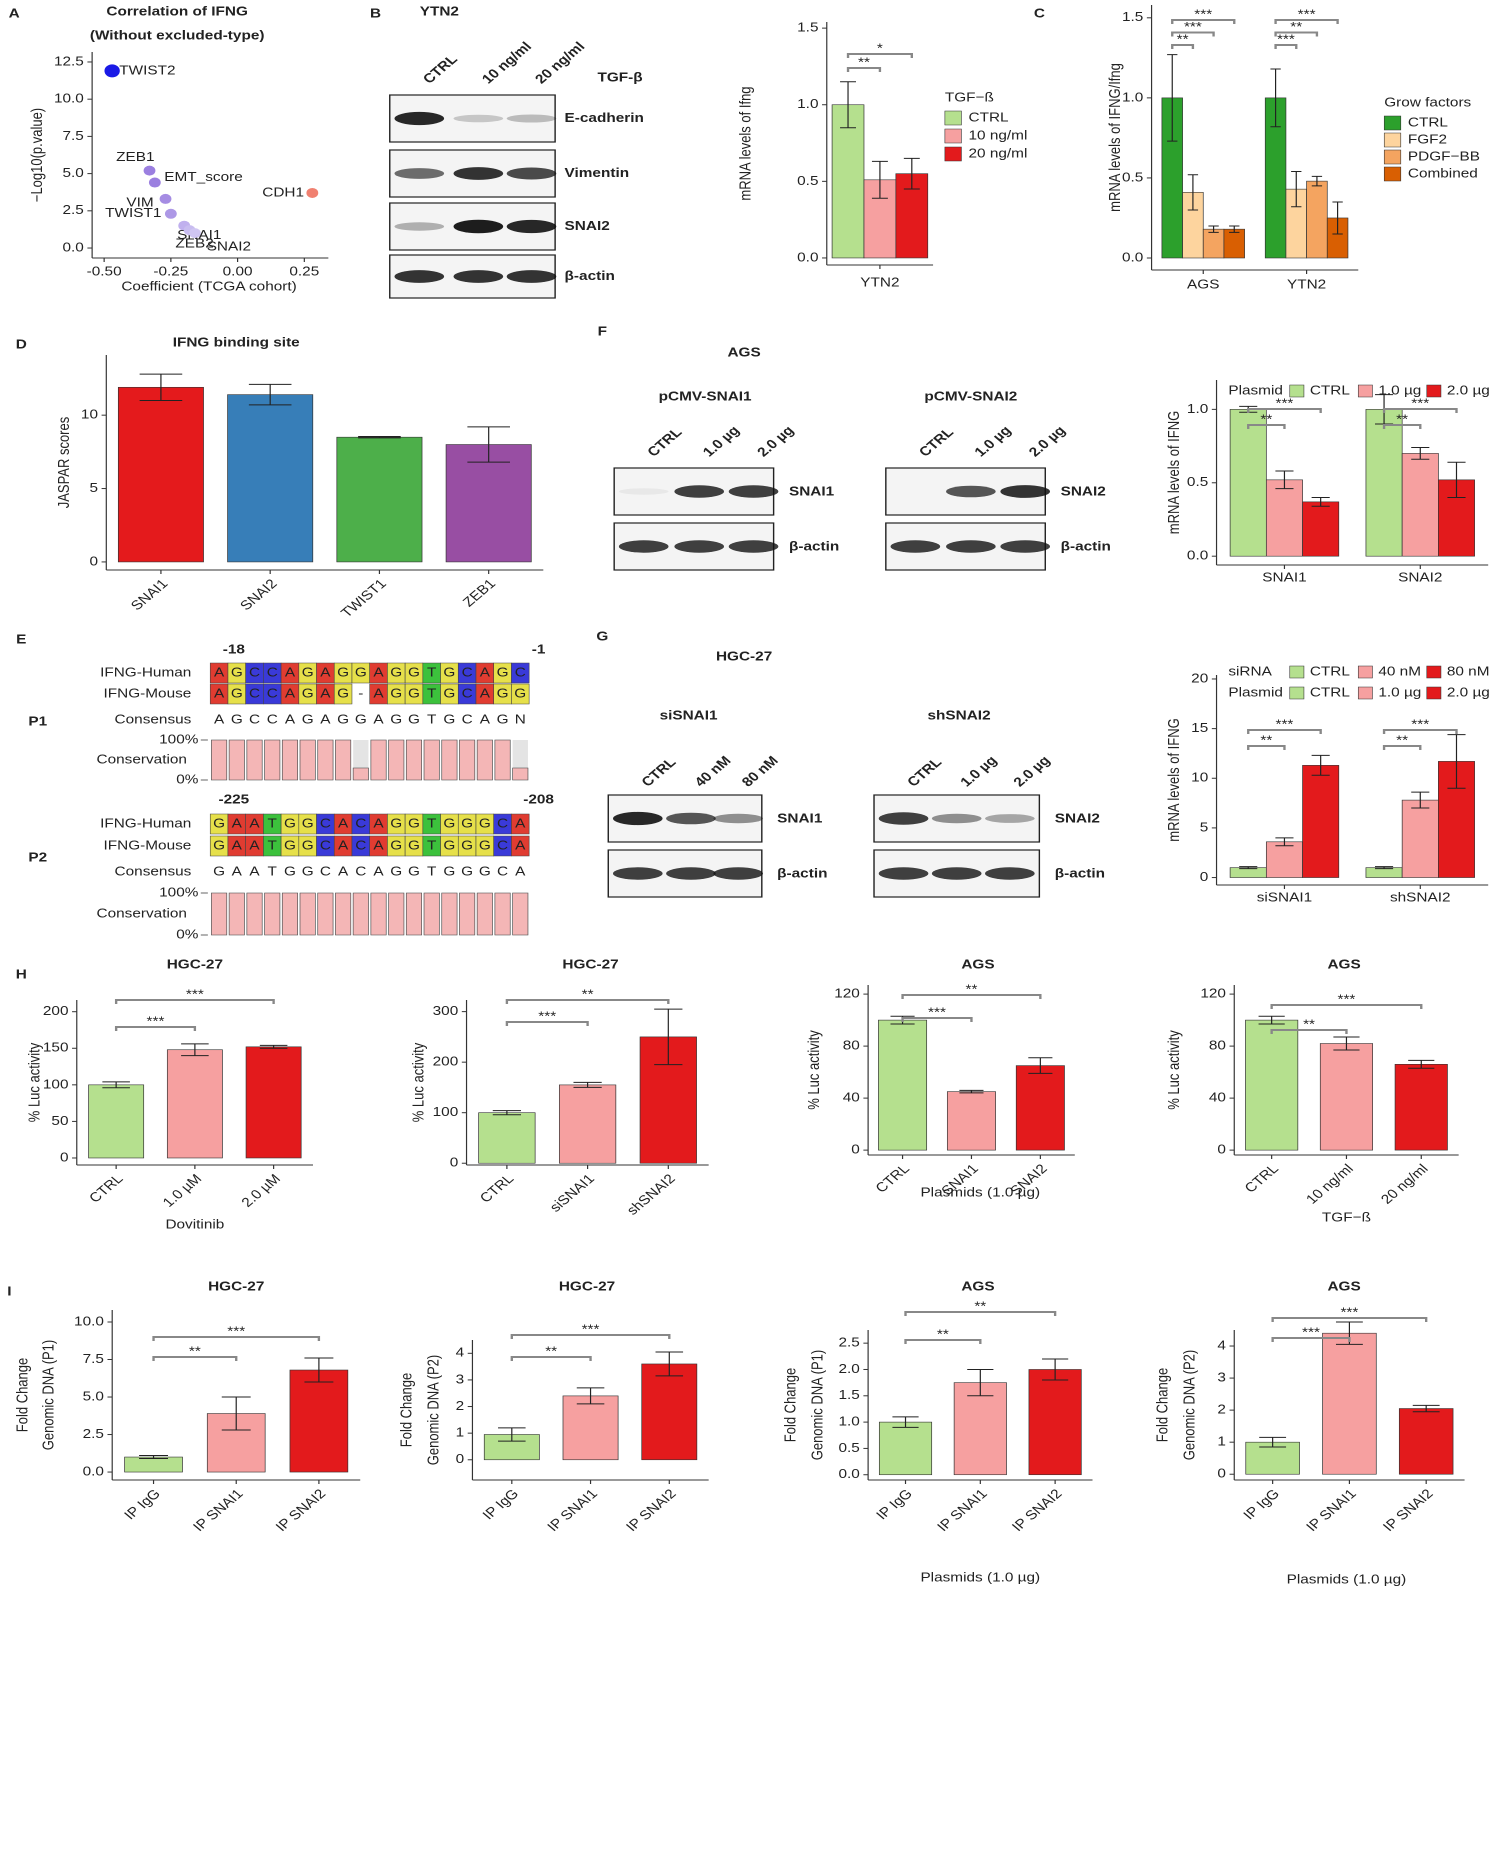 This screenshot has width=1500, height=1852. What do you see at coordinates (1330, 692) in the screenshot?
I see `legend-label: CTRL` at bounding box center [1330, 692].